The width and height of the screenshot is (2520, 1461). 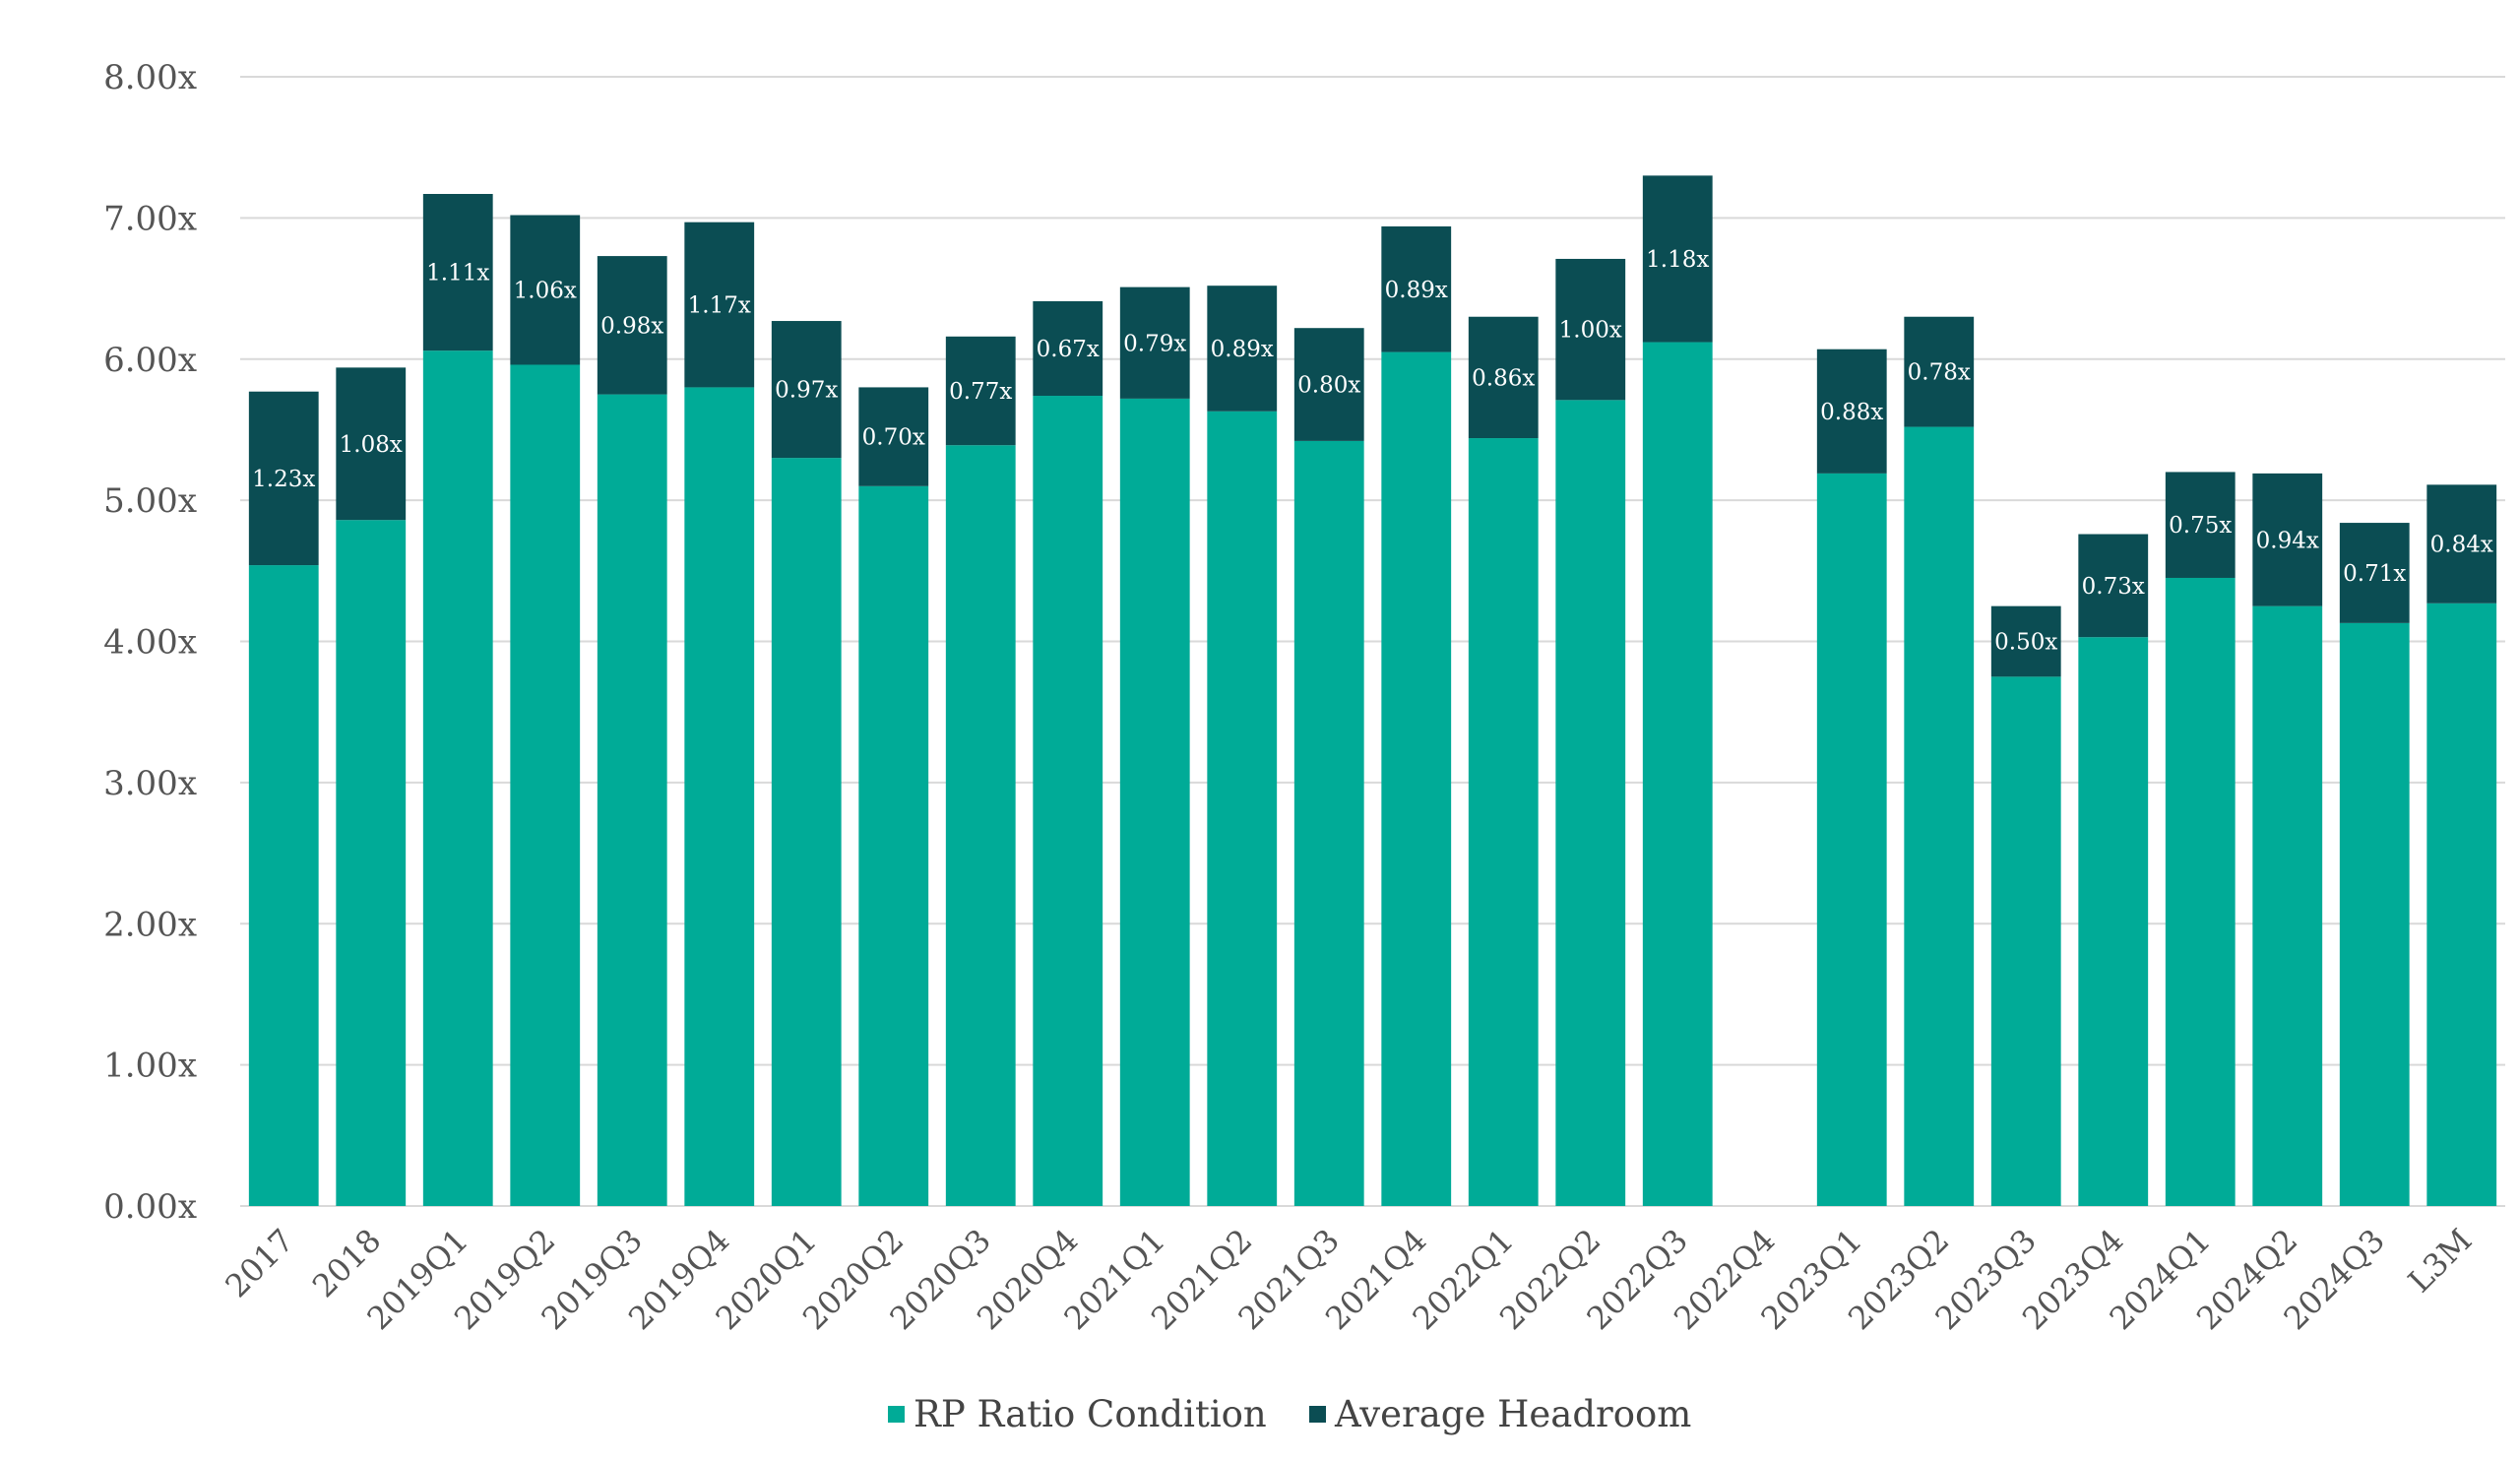 I want to click on data-label: 0.88x, so click(x=1851, y=412).